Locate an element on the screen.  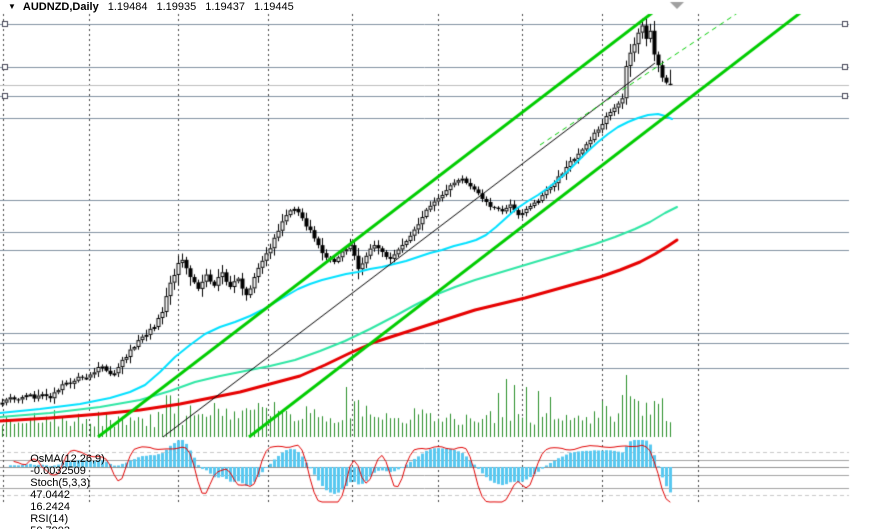
quote-low: 1.19437 is located at coordinates (225, 6).